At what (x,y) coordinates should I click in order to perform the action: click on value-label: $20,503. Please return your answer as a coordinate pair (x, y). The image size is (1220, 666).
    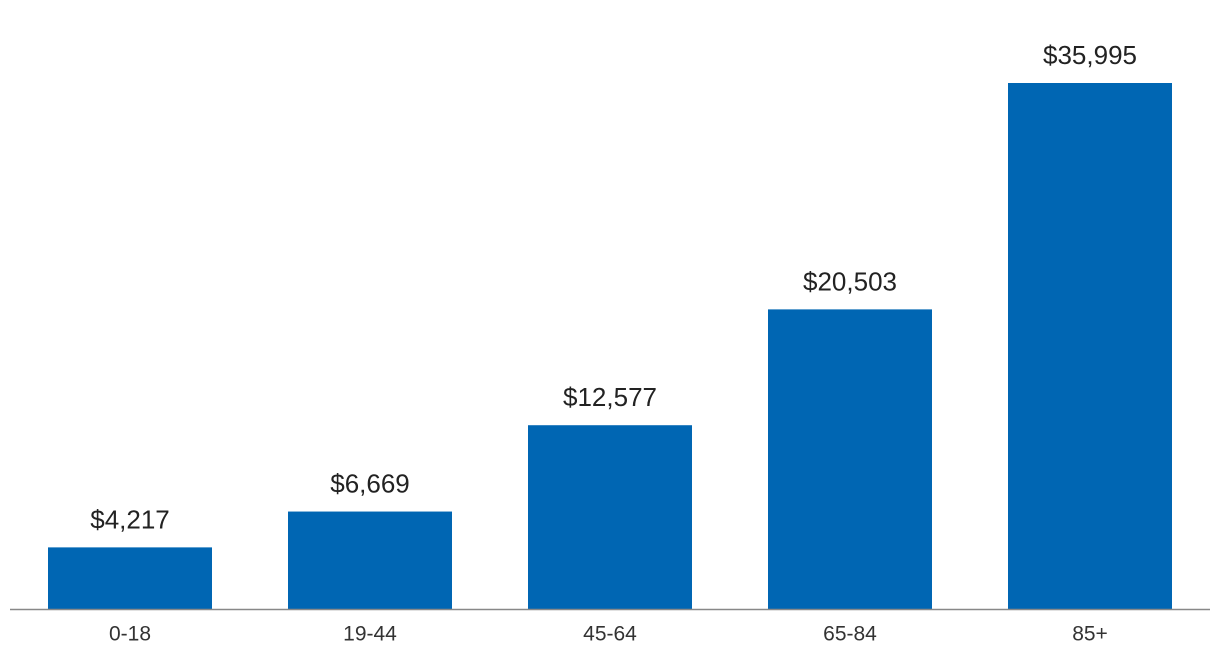
    Looking at the image, I should click on (850, 281).